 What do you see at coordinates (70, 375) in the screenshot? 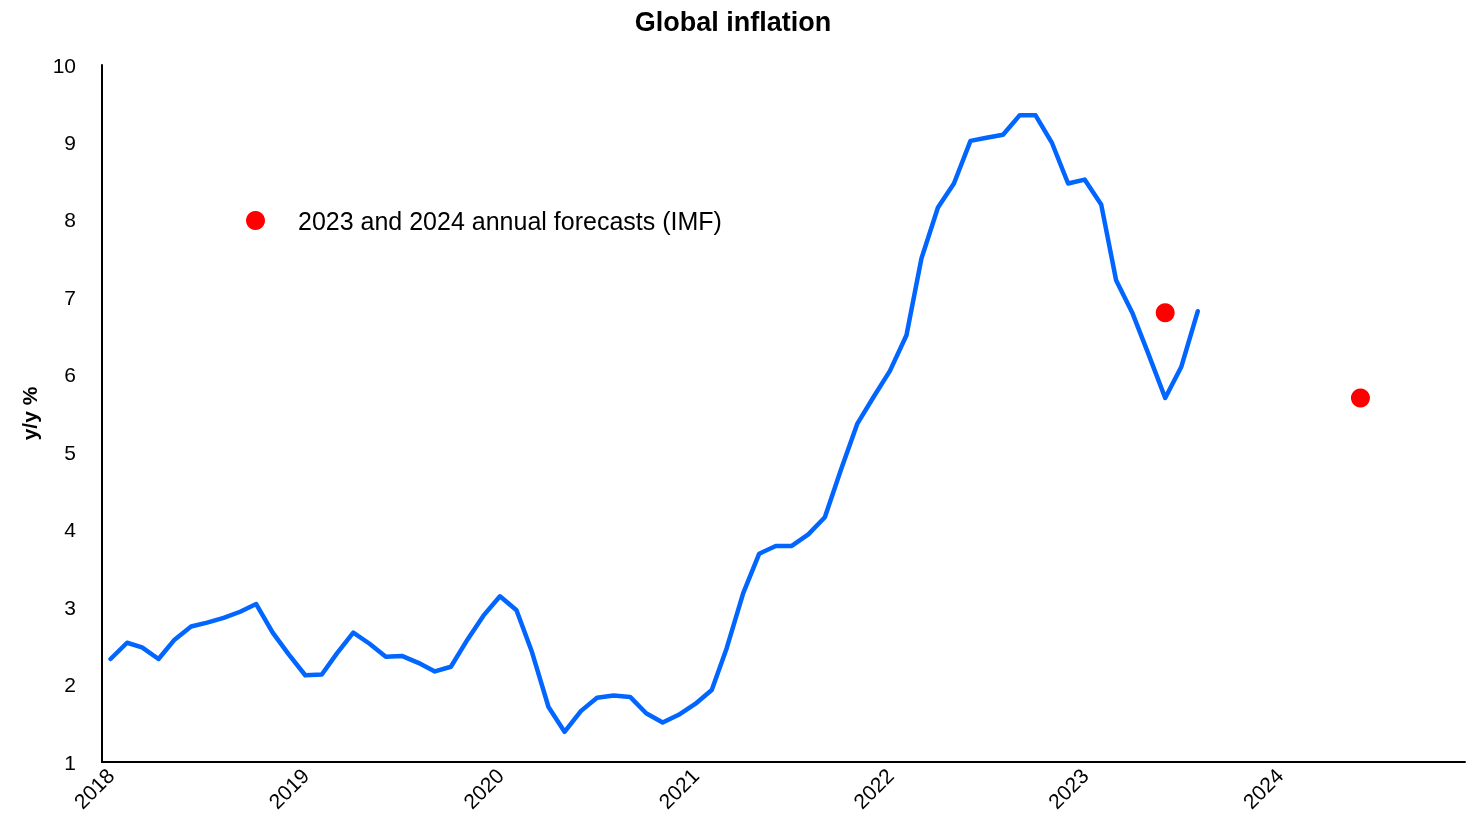
I see `y-tick-label: 6` at bounding box center [70, 375].